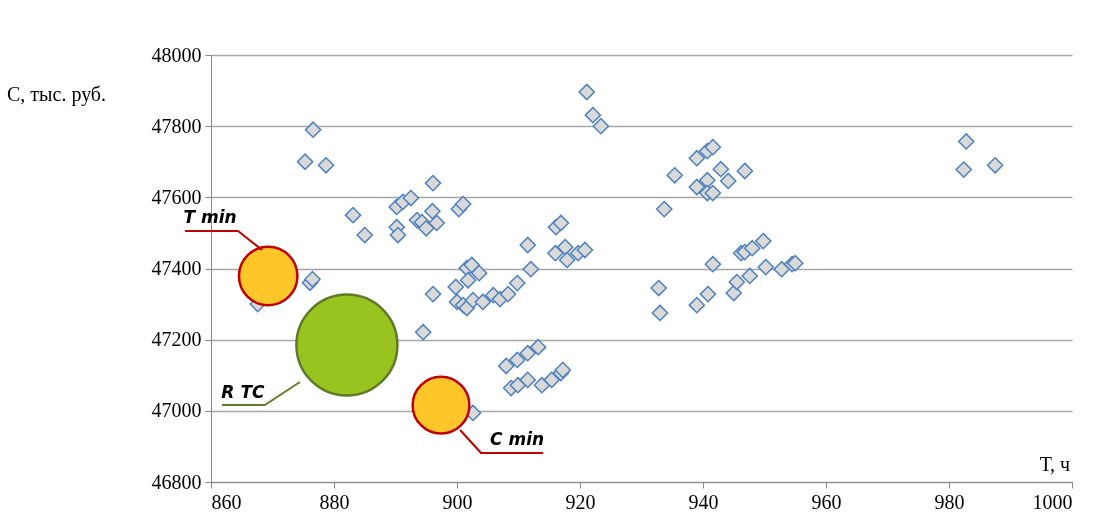  I want to click on y-tick-label: 48000, so click(176, 54).